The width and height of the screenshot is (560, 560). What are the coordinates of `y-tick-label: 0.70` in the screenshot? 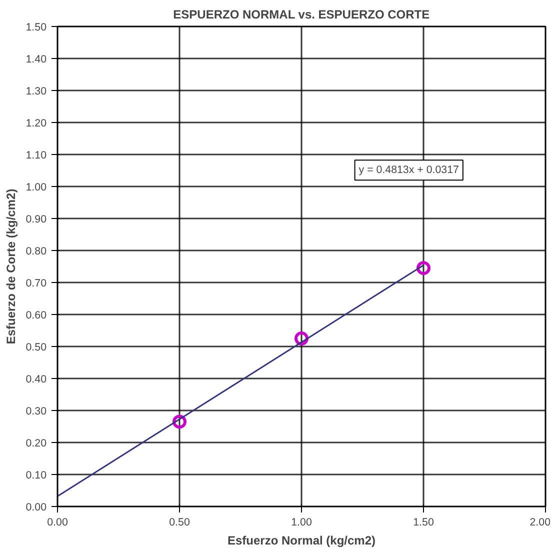 It's located at (36, 284).